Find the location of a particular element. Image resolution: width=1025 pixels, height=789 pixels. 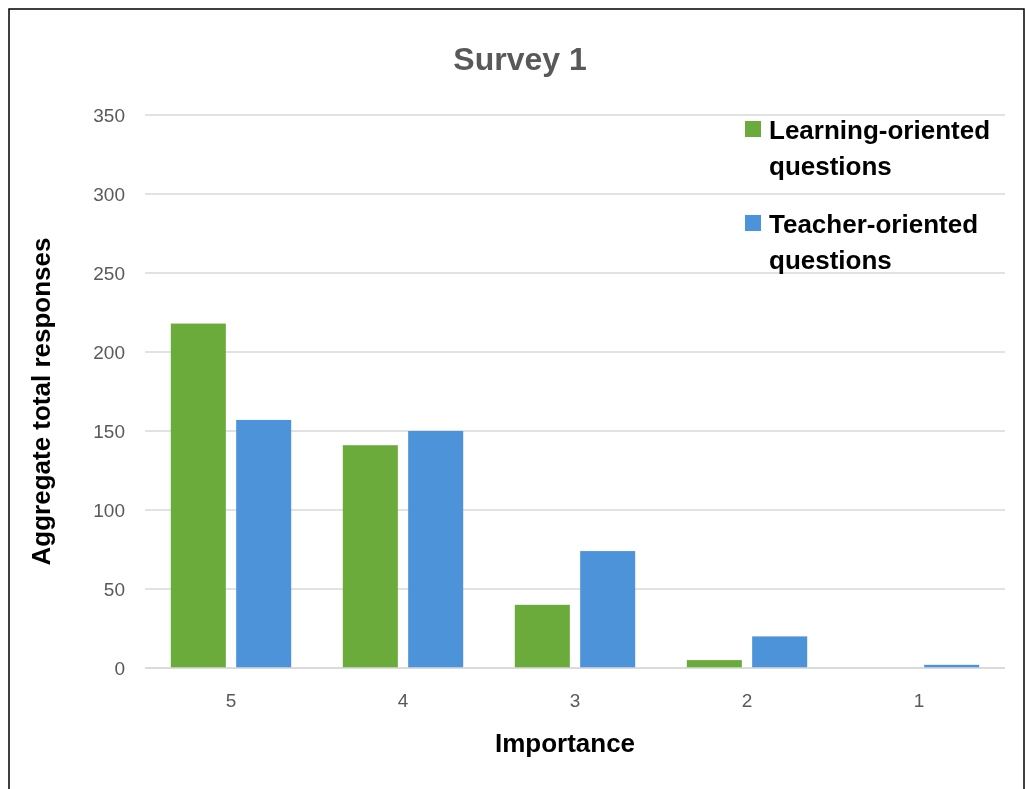

y-tick-label: 200 is located at coordinates (109, 352).